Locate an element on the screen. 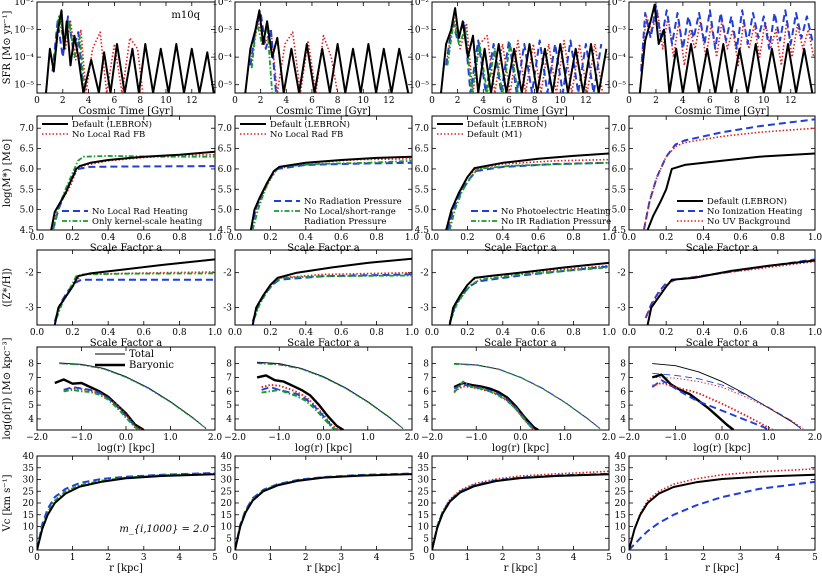 This screenshot has width=822, height=576. x-axis-label: log(r) [kpc] is located at coordinates (125, 448).